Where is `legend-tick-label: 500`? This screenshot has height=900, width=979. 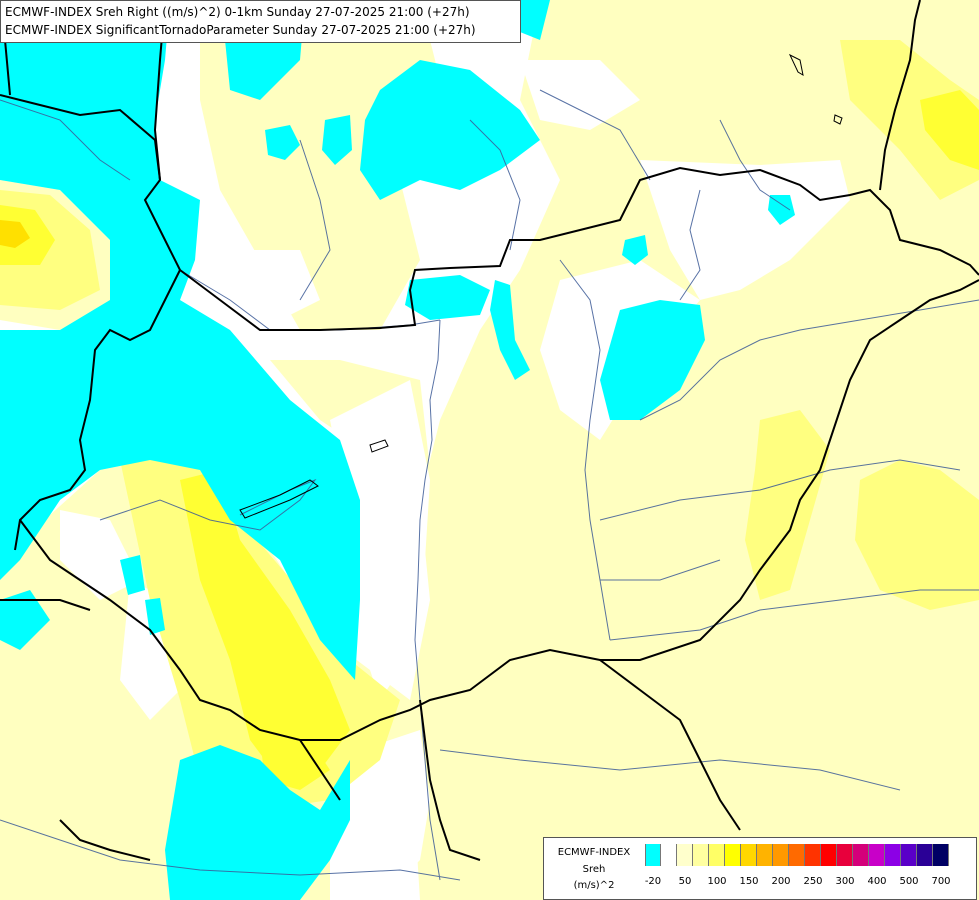
legend-tick-label: 500 is located at coordinates (909, 881).